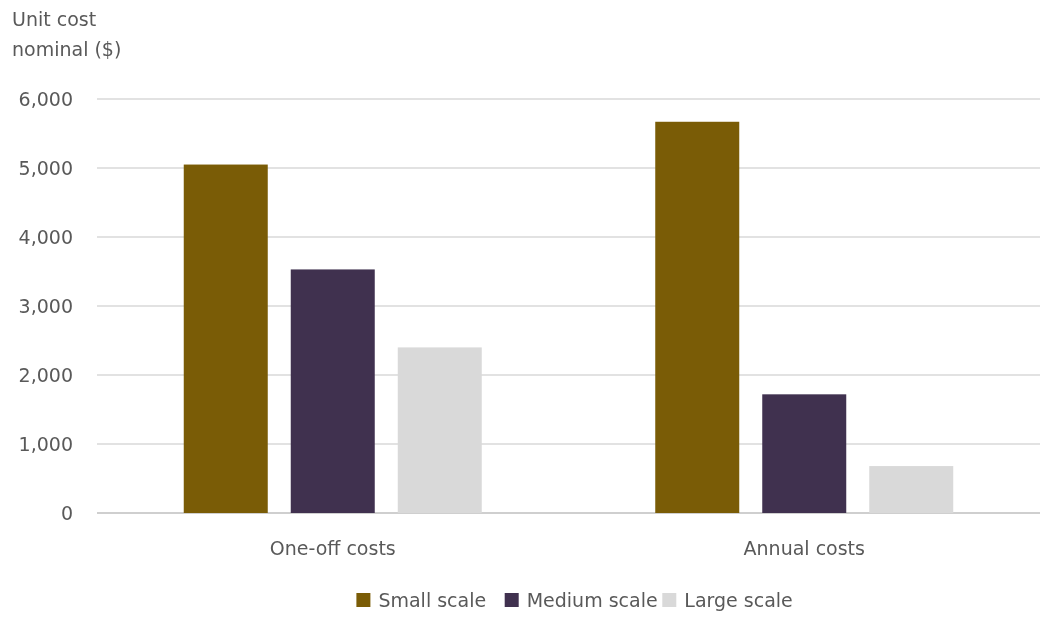 The height and width of the screenshot is (623, 1048). What do you see at coordinates (45, 305) in the screenshot?
I see `y-tick-label: 3,000` at bounding box center [45, 305].